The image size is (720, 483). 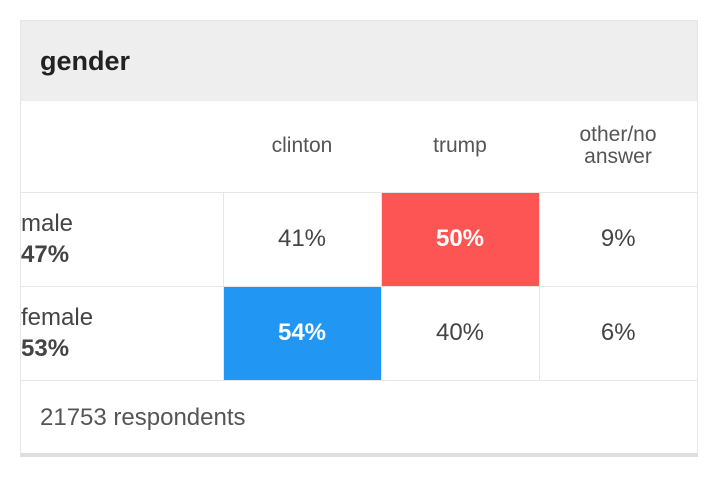 What do you see at coordinates (57, 317) in the screenshot?
I see `row-label-text: female` at bounding box center [57, 317].